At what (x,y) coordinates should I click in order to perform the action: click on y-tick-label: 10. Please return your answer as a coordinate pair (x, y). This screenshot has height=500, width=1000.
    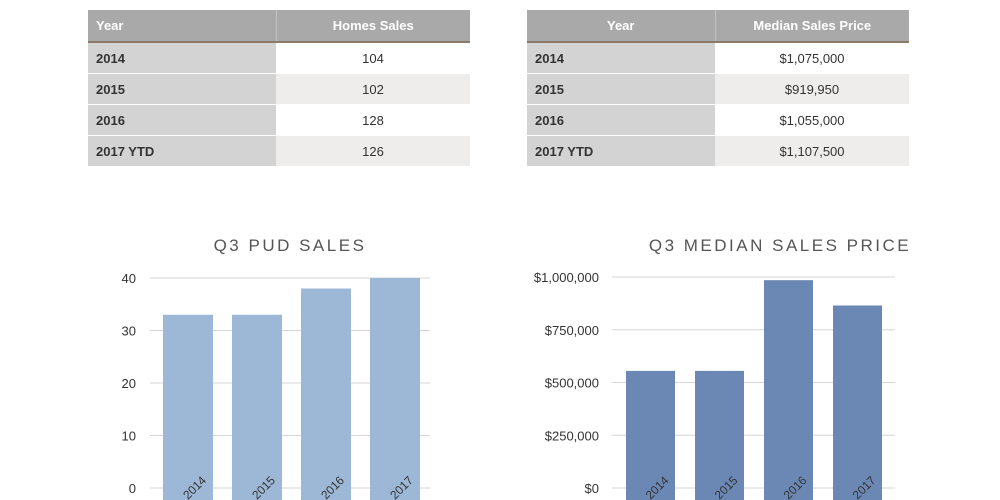
    Looking at the image, I should click on (129, 436).